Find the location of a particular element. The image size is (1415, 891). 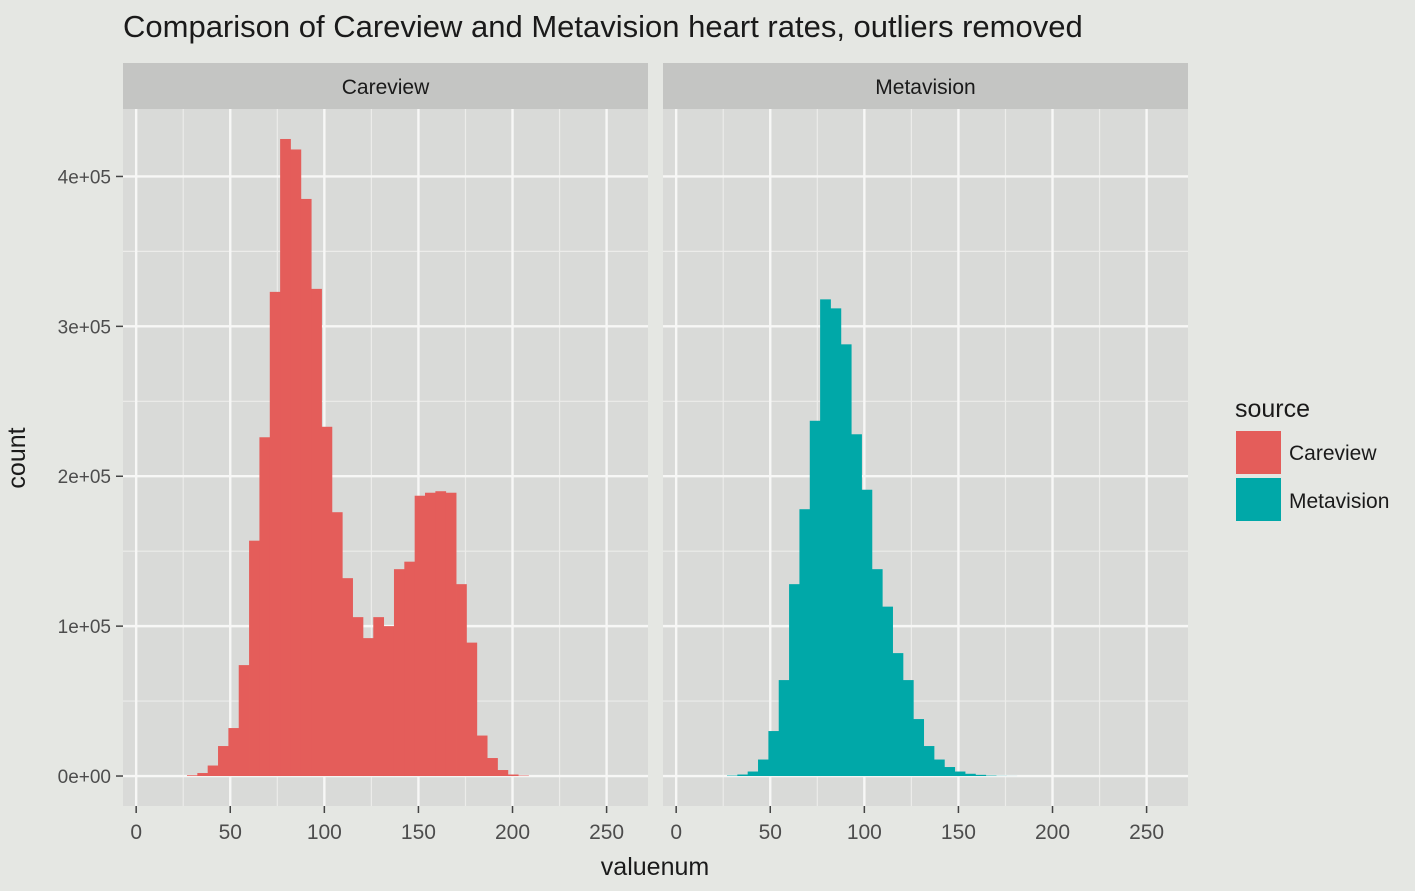

legend-title: source is located at coordinates (1272, 409).